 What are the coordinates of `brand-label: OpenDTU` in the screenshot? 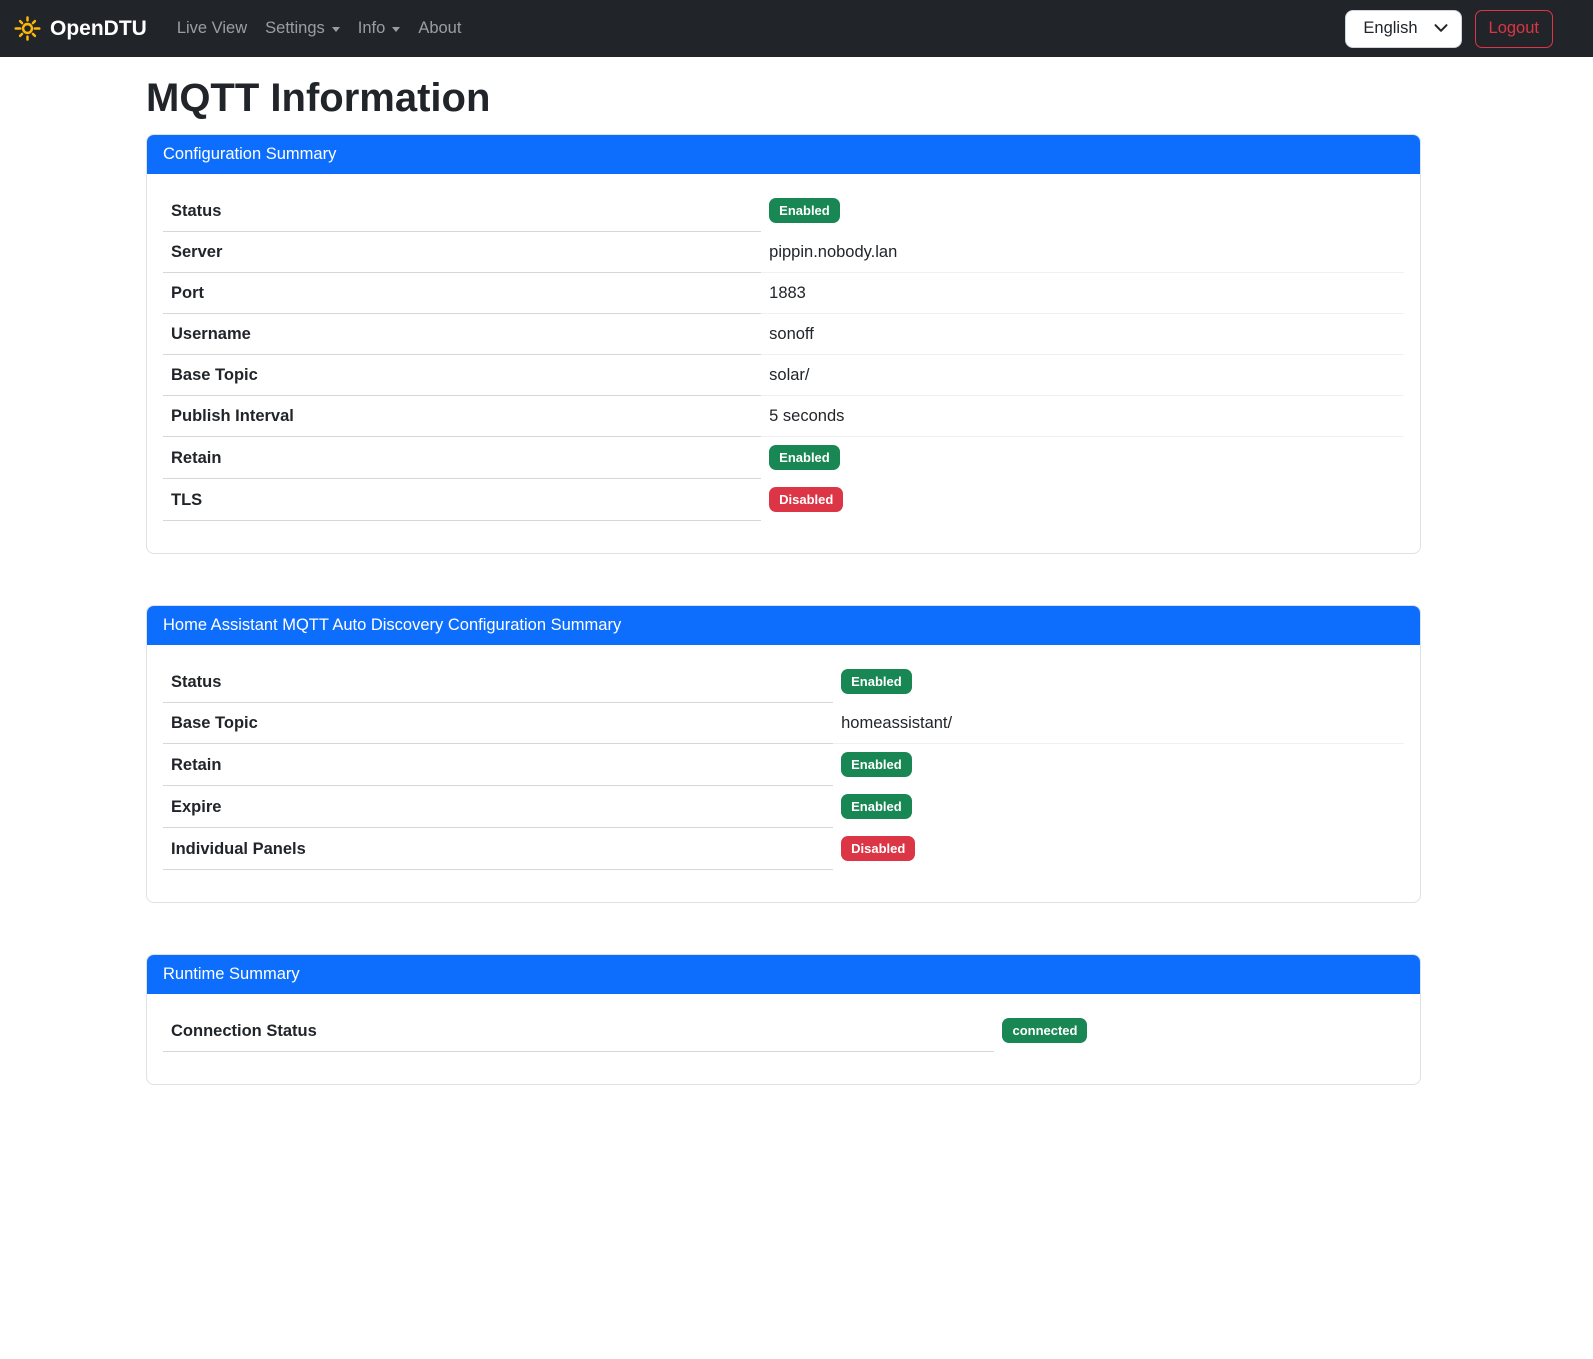 It's located at (98, 28).